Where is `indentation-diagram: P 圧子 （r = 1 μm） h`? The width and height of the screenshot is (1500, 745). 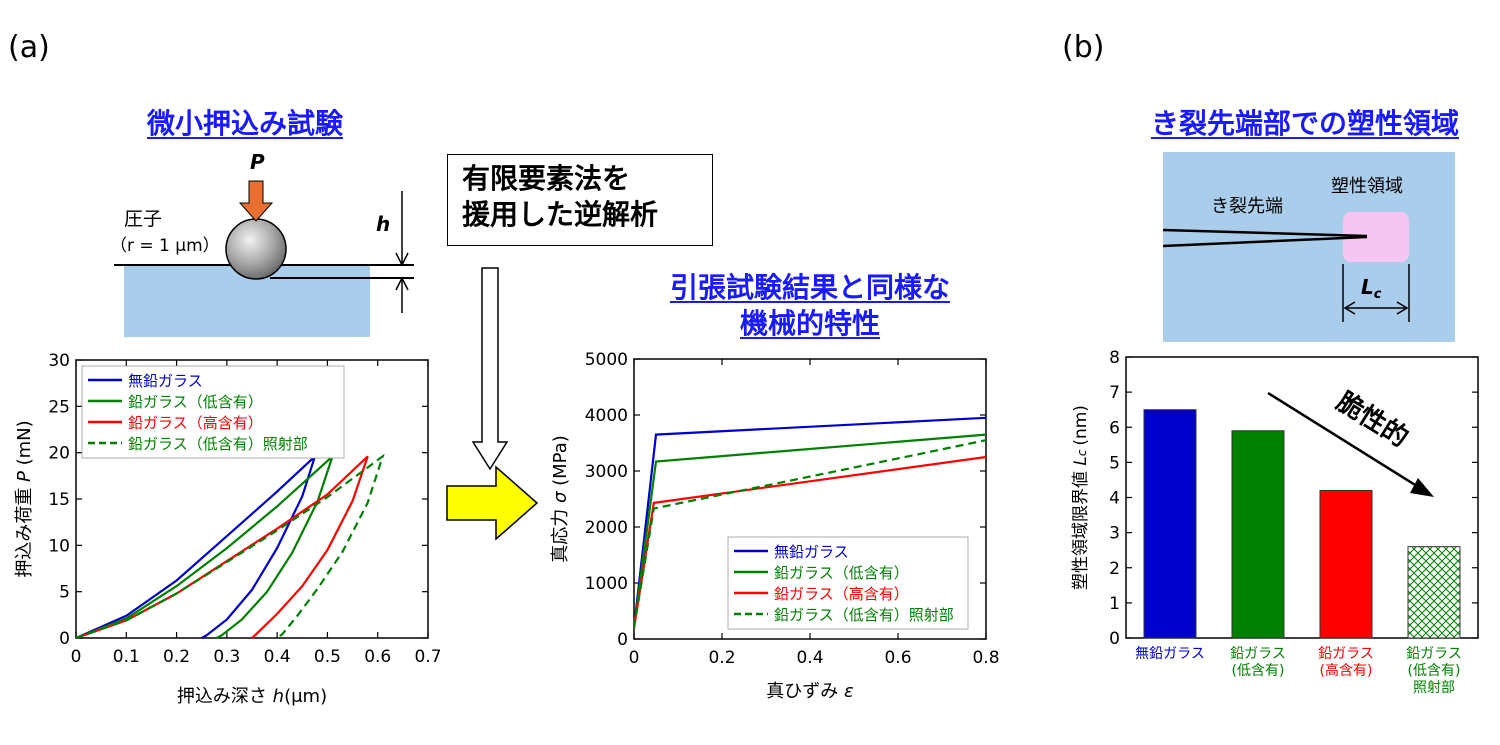
indentation-diagram: P 圧子 （r = 1 μm） h is located at coordinates (262, 243).